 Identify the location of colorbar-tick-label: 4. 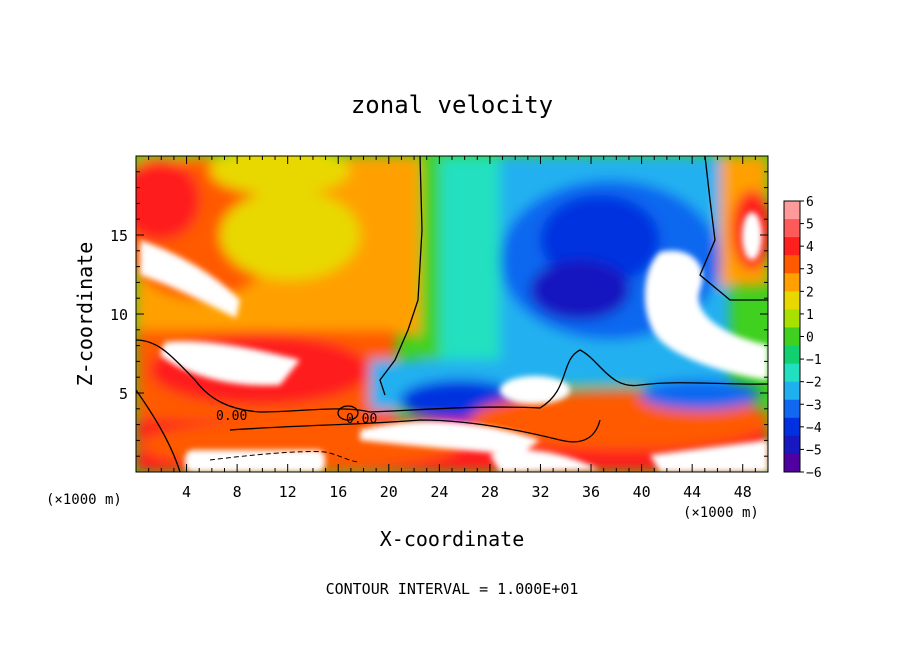
(810, 247).